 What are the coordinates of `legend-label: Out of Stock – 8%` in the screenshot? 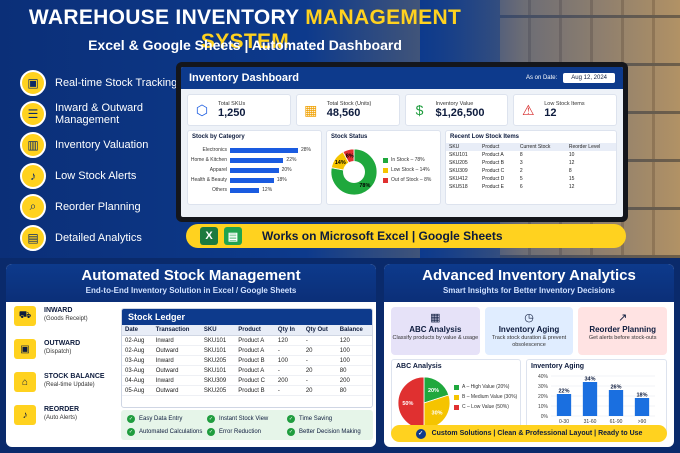 It's located at (411, 180).